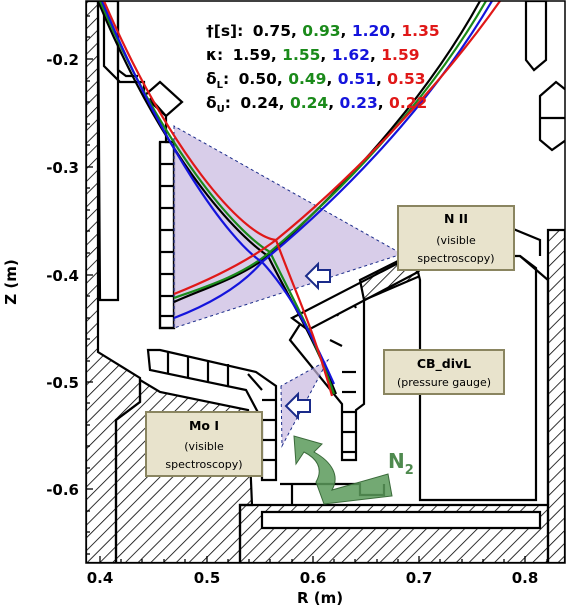 This screenshot has width=566, height=611. Describe the element at coordinates (317, 276) in the screenshot. I see `n2-view-arrow` at that location.